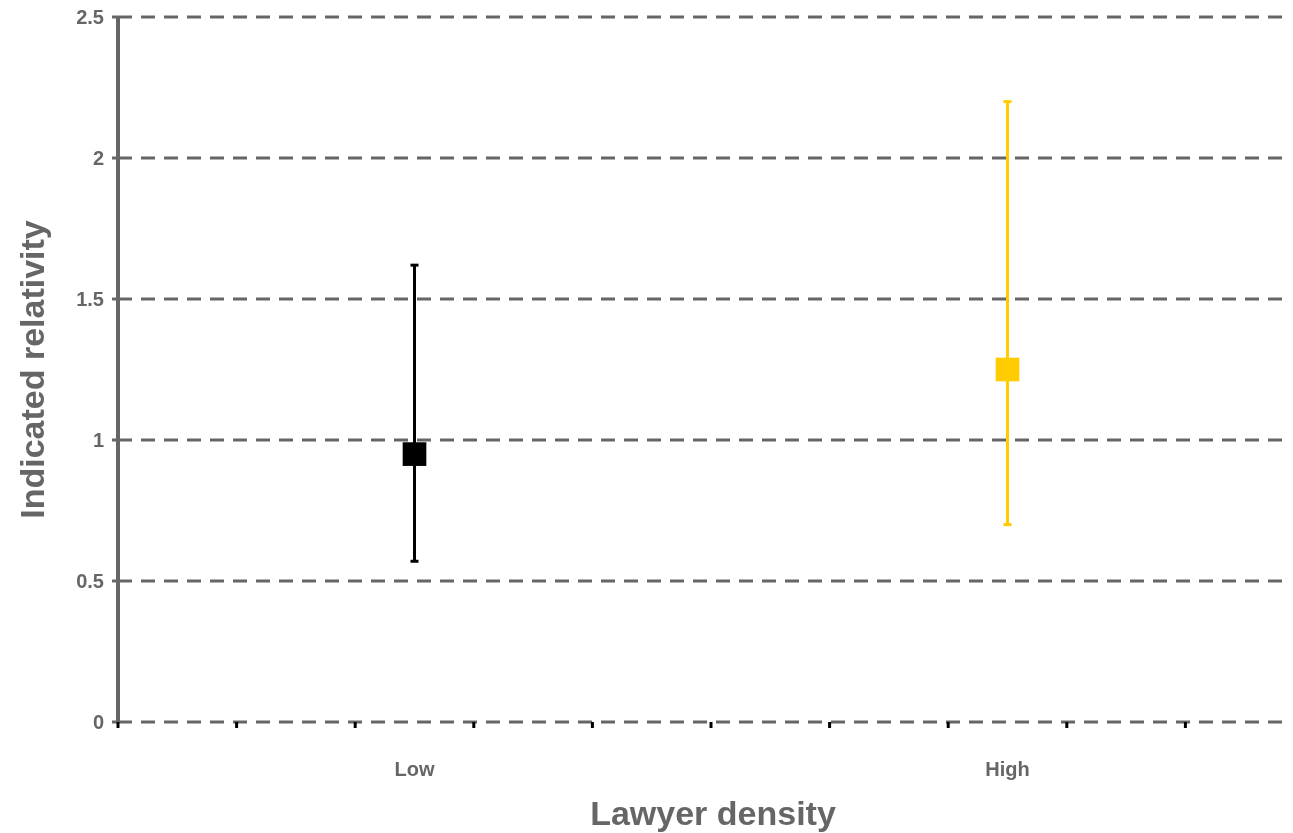 Image resolution: width=1293 pixels, height=833 pixels. What do you see at coordinates (90, 17) in the screenshot?
I see `y-tick-label: 2.5` at bounding box center [90, 17].